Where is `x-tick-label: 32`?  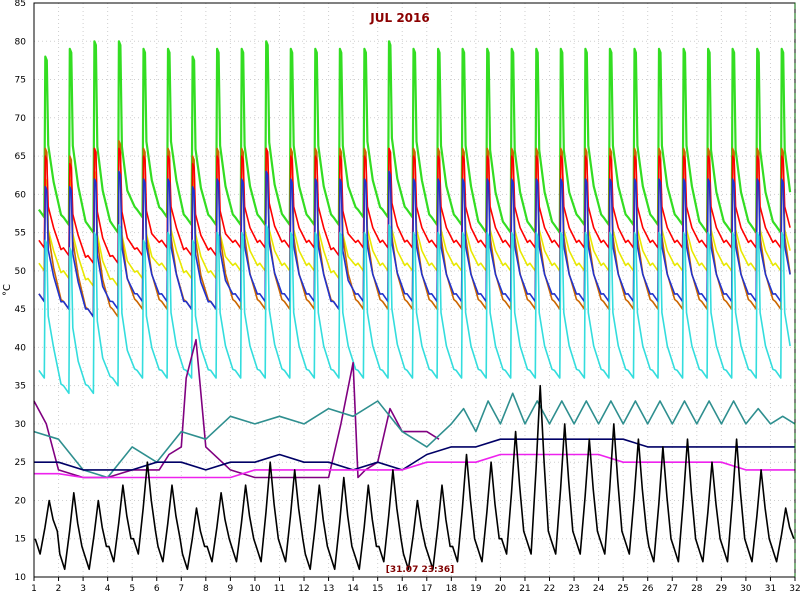 x-tick-label: 32 is located at coordinates (794, 589).